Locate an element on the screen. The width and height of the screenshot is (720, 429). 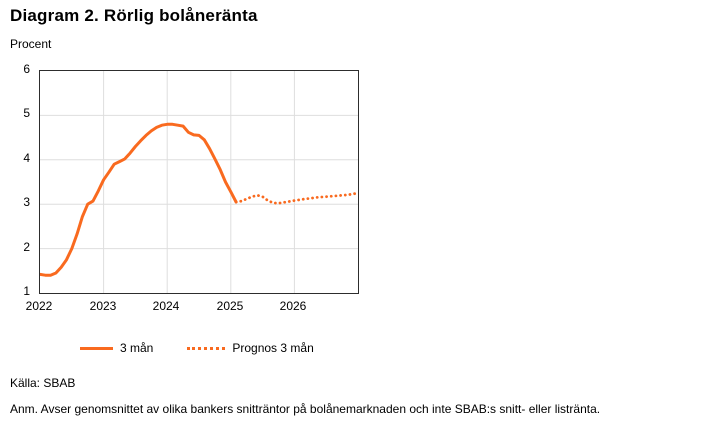
y-axis-unit-label: Procent is located at coordinates (31, 44).